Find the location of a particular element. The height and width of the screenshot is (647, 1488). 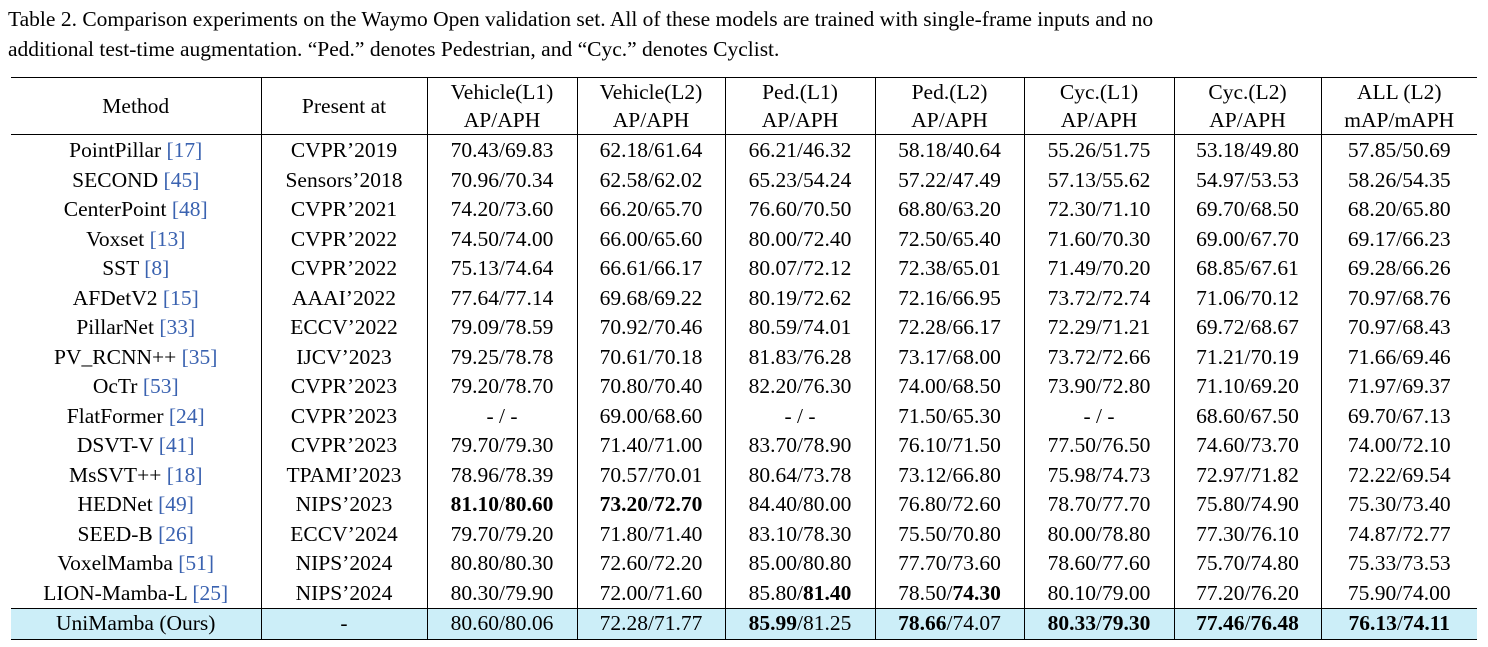

method-name: PillarNet is located at coordinates (115, 327).